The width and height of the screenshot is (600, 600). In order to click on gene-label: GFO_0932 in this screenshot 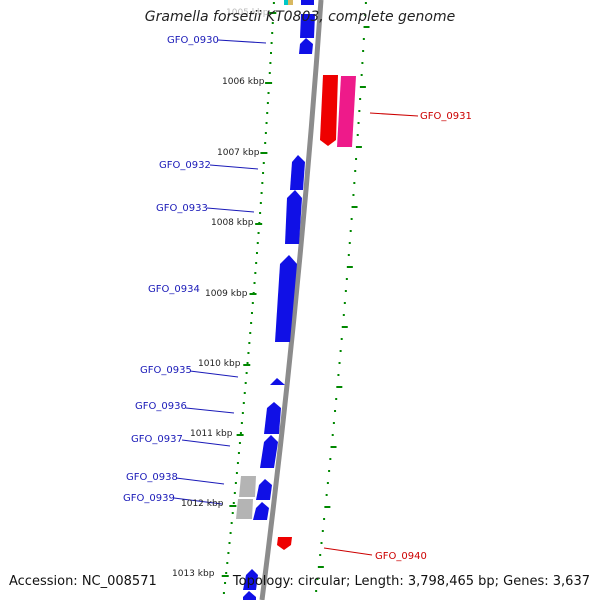, I will do `click(185, 165)`.